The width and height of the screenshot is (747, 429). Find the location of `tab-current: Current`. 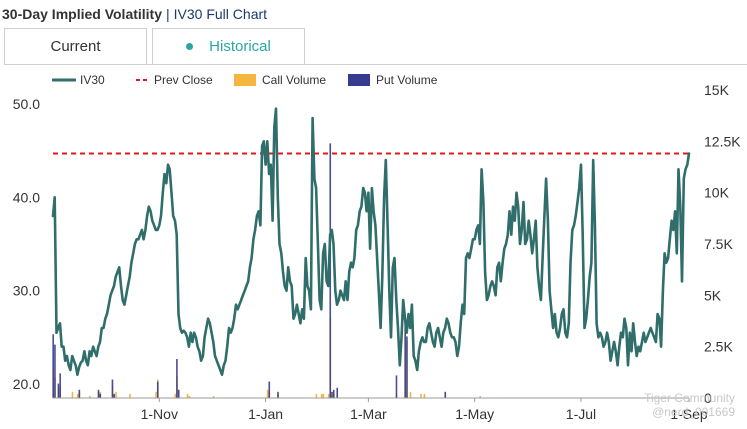

tab-current: Current is located at coordinates (75, 46).